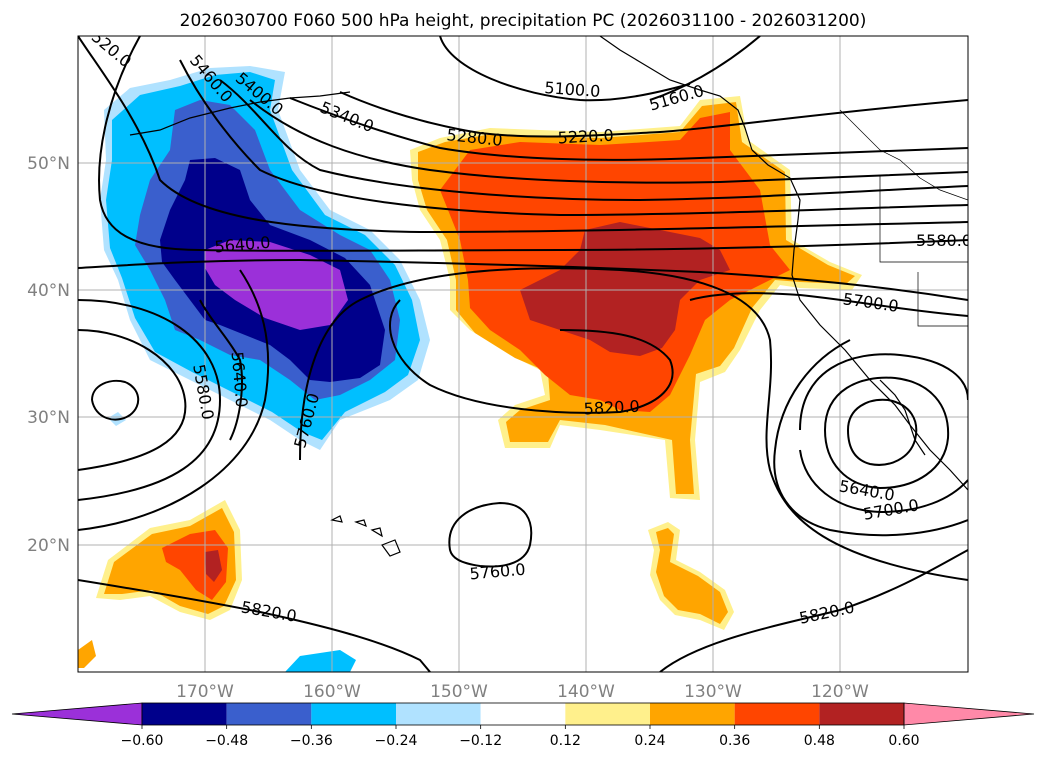 The height and width of the screenshot is (765, 1047). Describe the element at coordinates (320, 661) in the screenshot. I see `precip-south-blue` at that location.